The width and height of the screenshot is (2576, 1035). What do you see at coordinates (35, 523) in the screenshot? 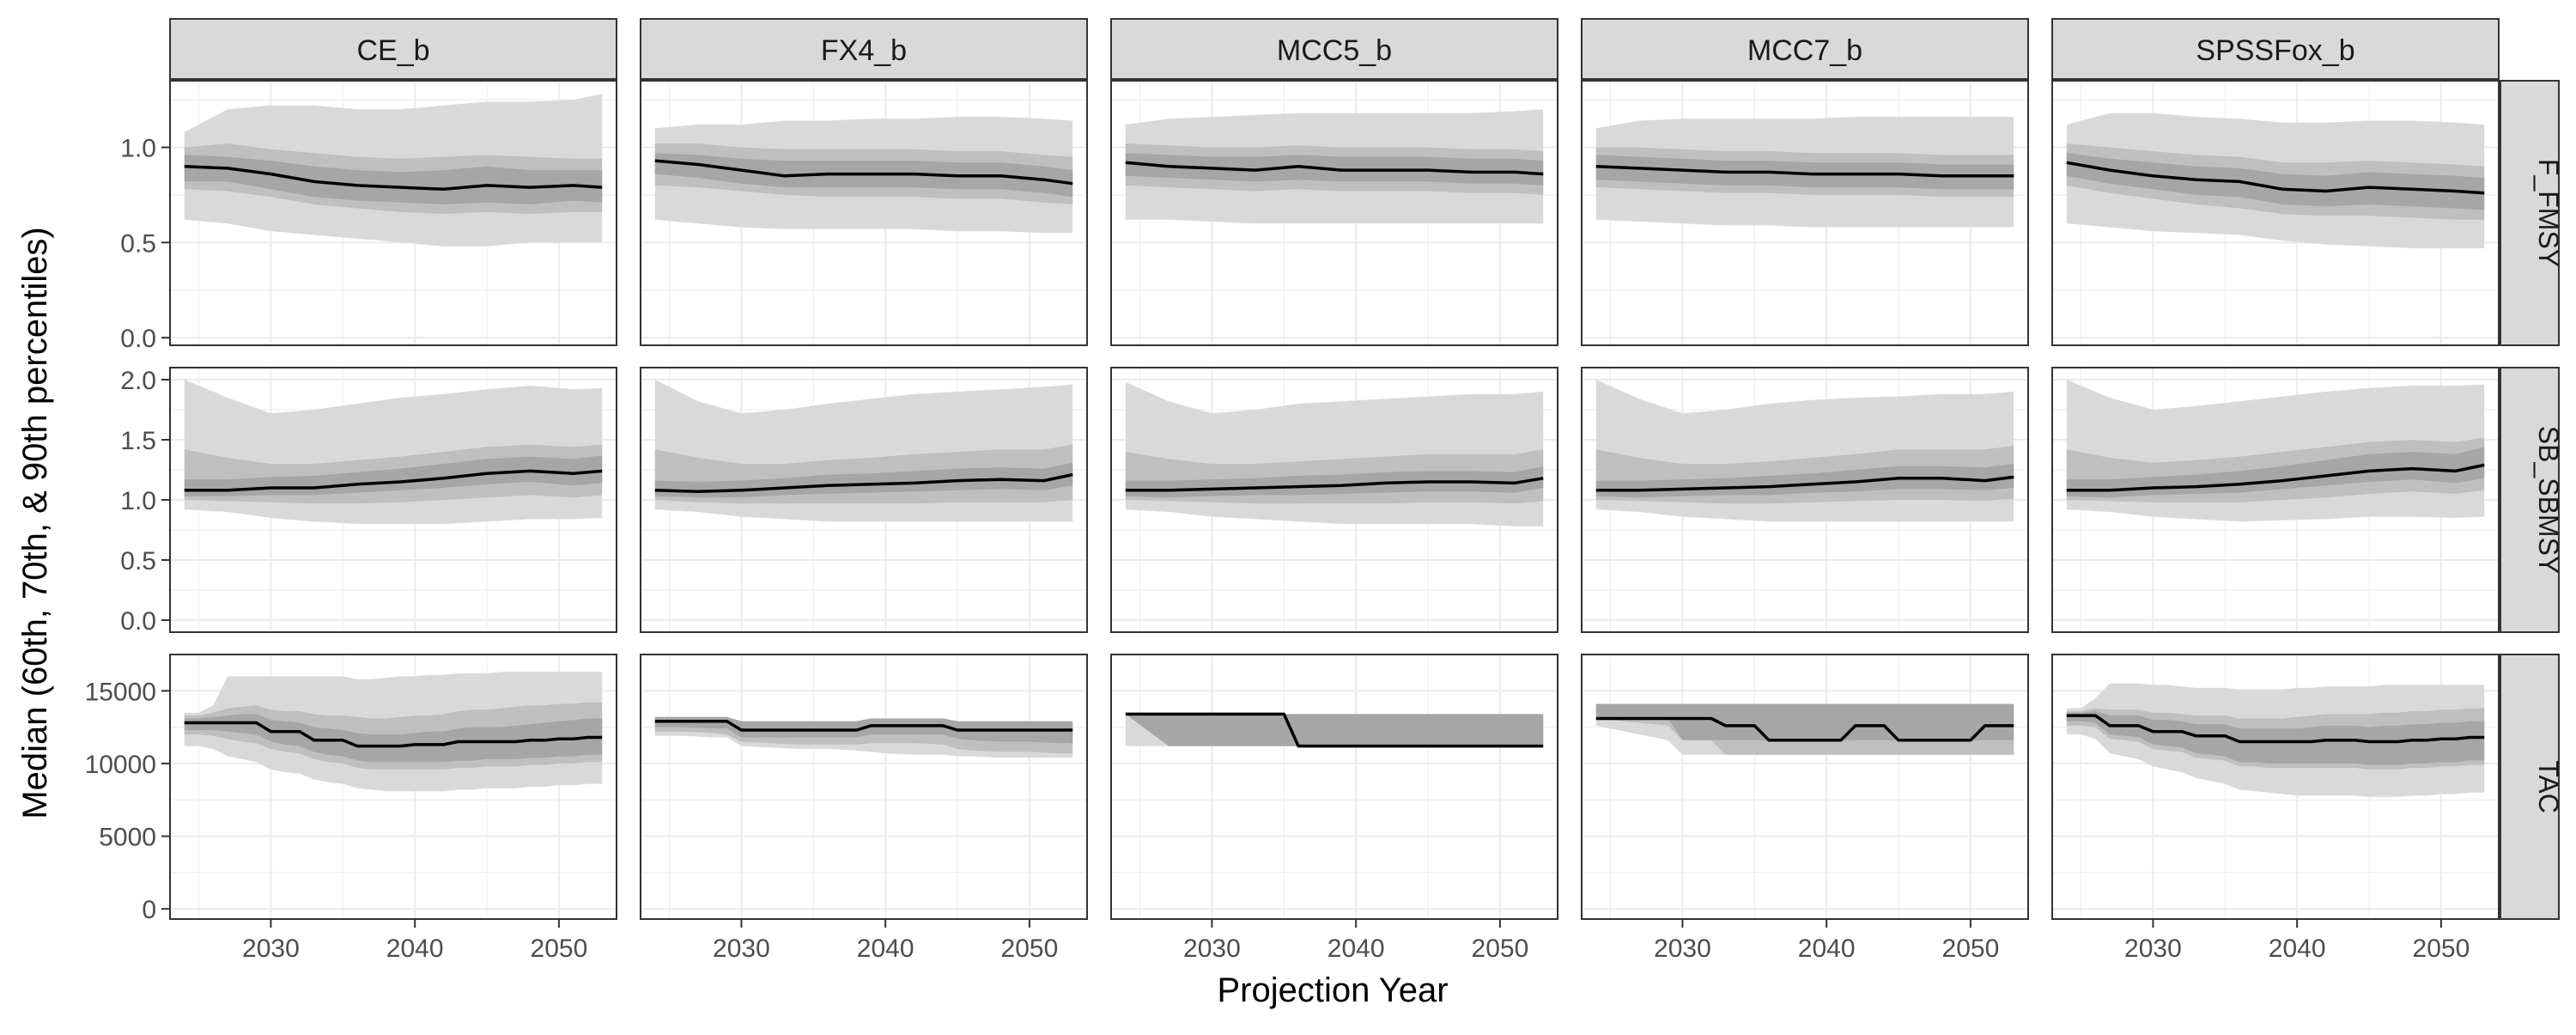
I see `y-axis-label: Median (60th, 70th, & 90th percentiles)` at bounding box center [35, 523].